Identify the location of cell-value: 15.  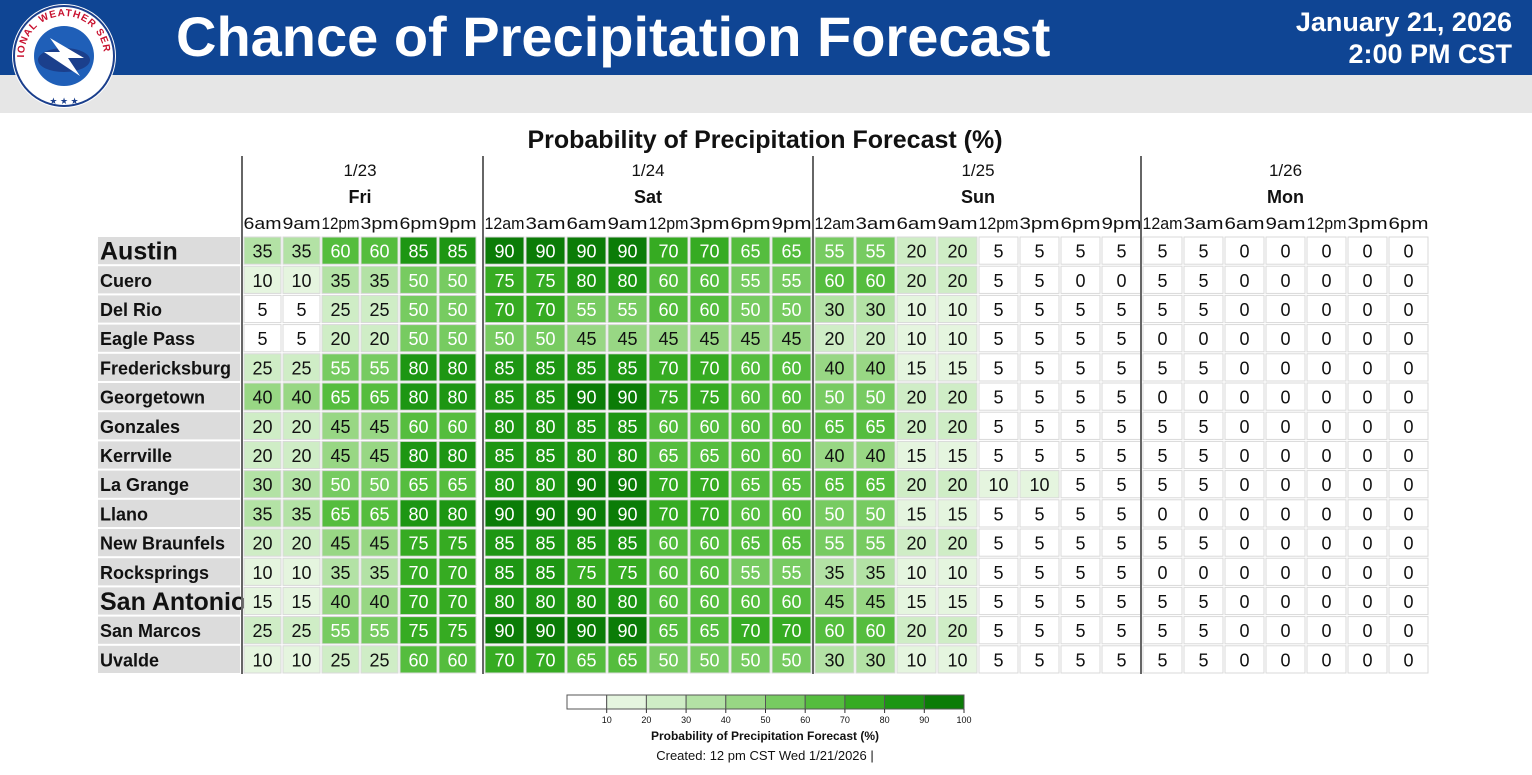
(301, 602).